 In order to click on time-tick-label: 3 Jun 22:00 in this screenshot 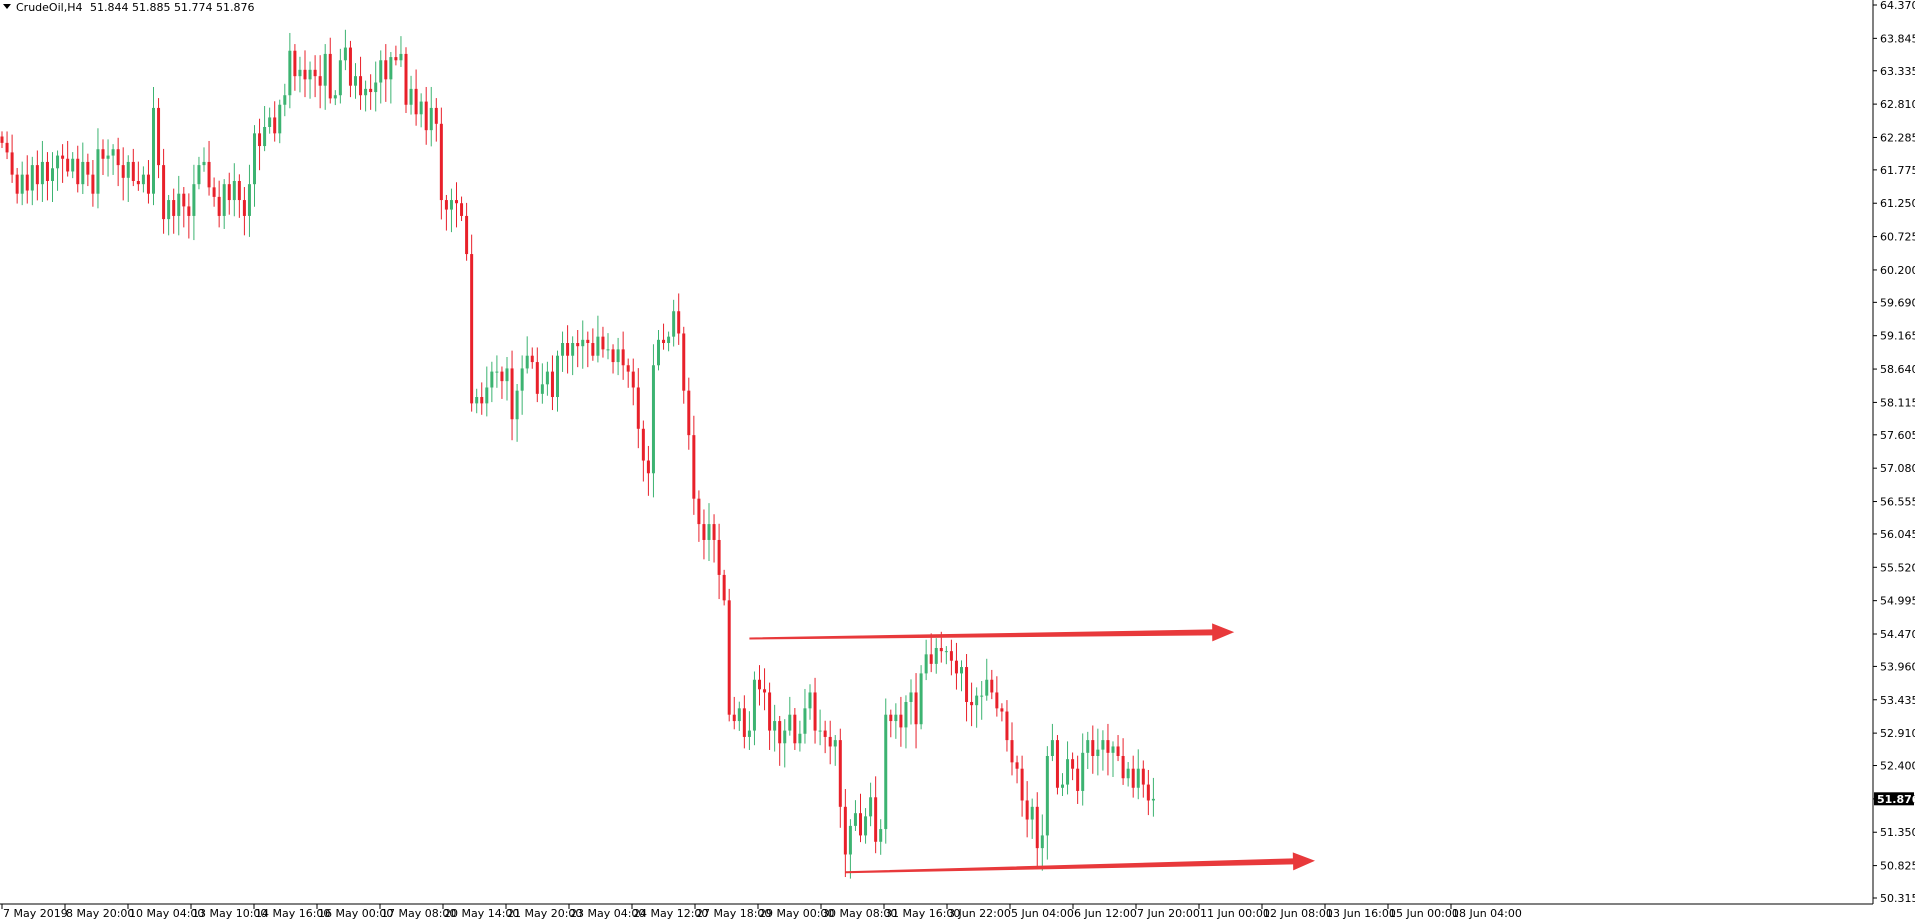, I will do `click(979, 913)`.